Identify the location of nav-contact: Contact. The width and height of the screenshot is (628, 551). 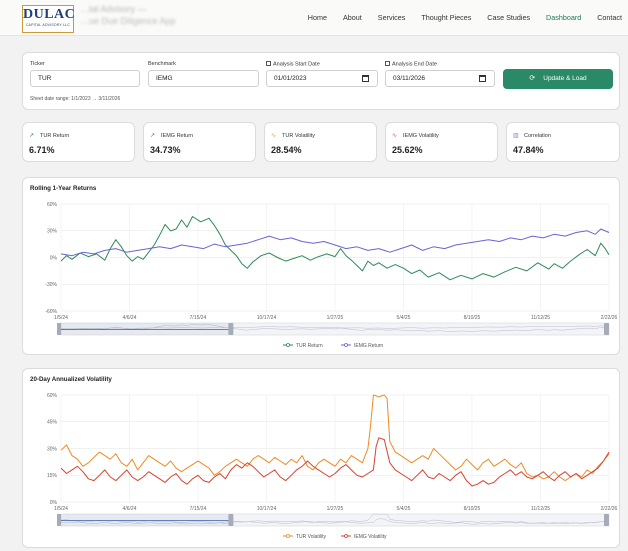
(609, 17).